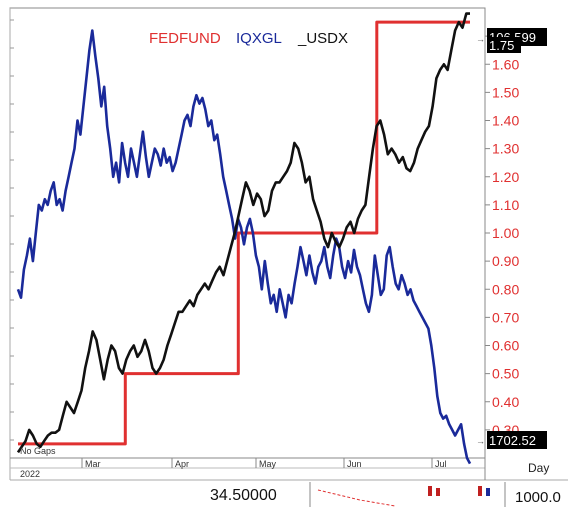 The height and width of the screenshot is (507, 568). What do you see at coordinates (505, 177) in the screenshot?
I see `y-tick-label: 1.20` at bounding box center [505, 177].